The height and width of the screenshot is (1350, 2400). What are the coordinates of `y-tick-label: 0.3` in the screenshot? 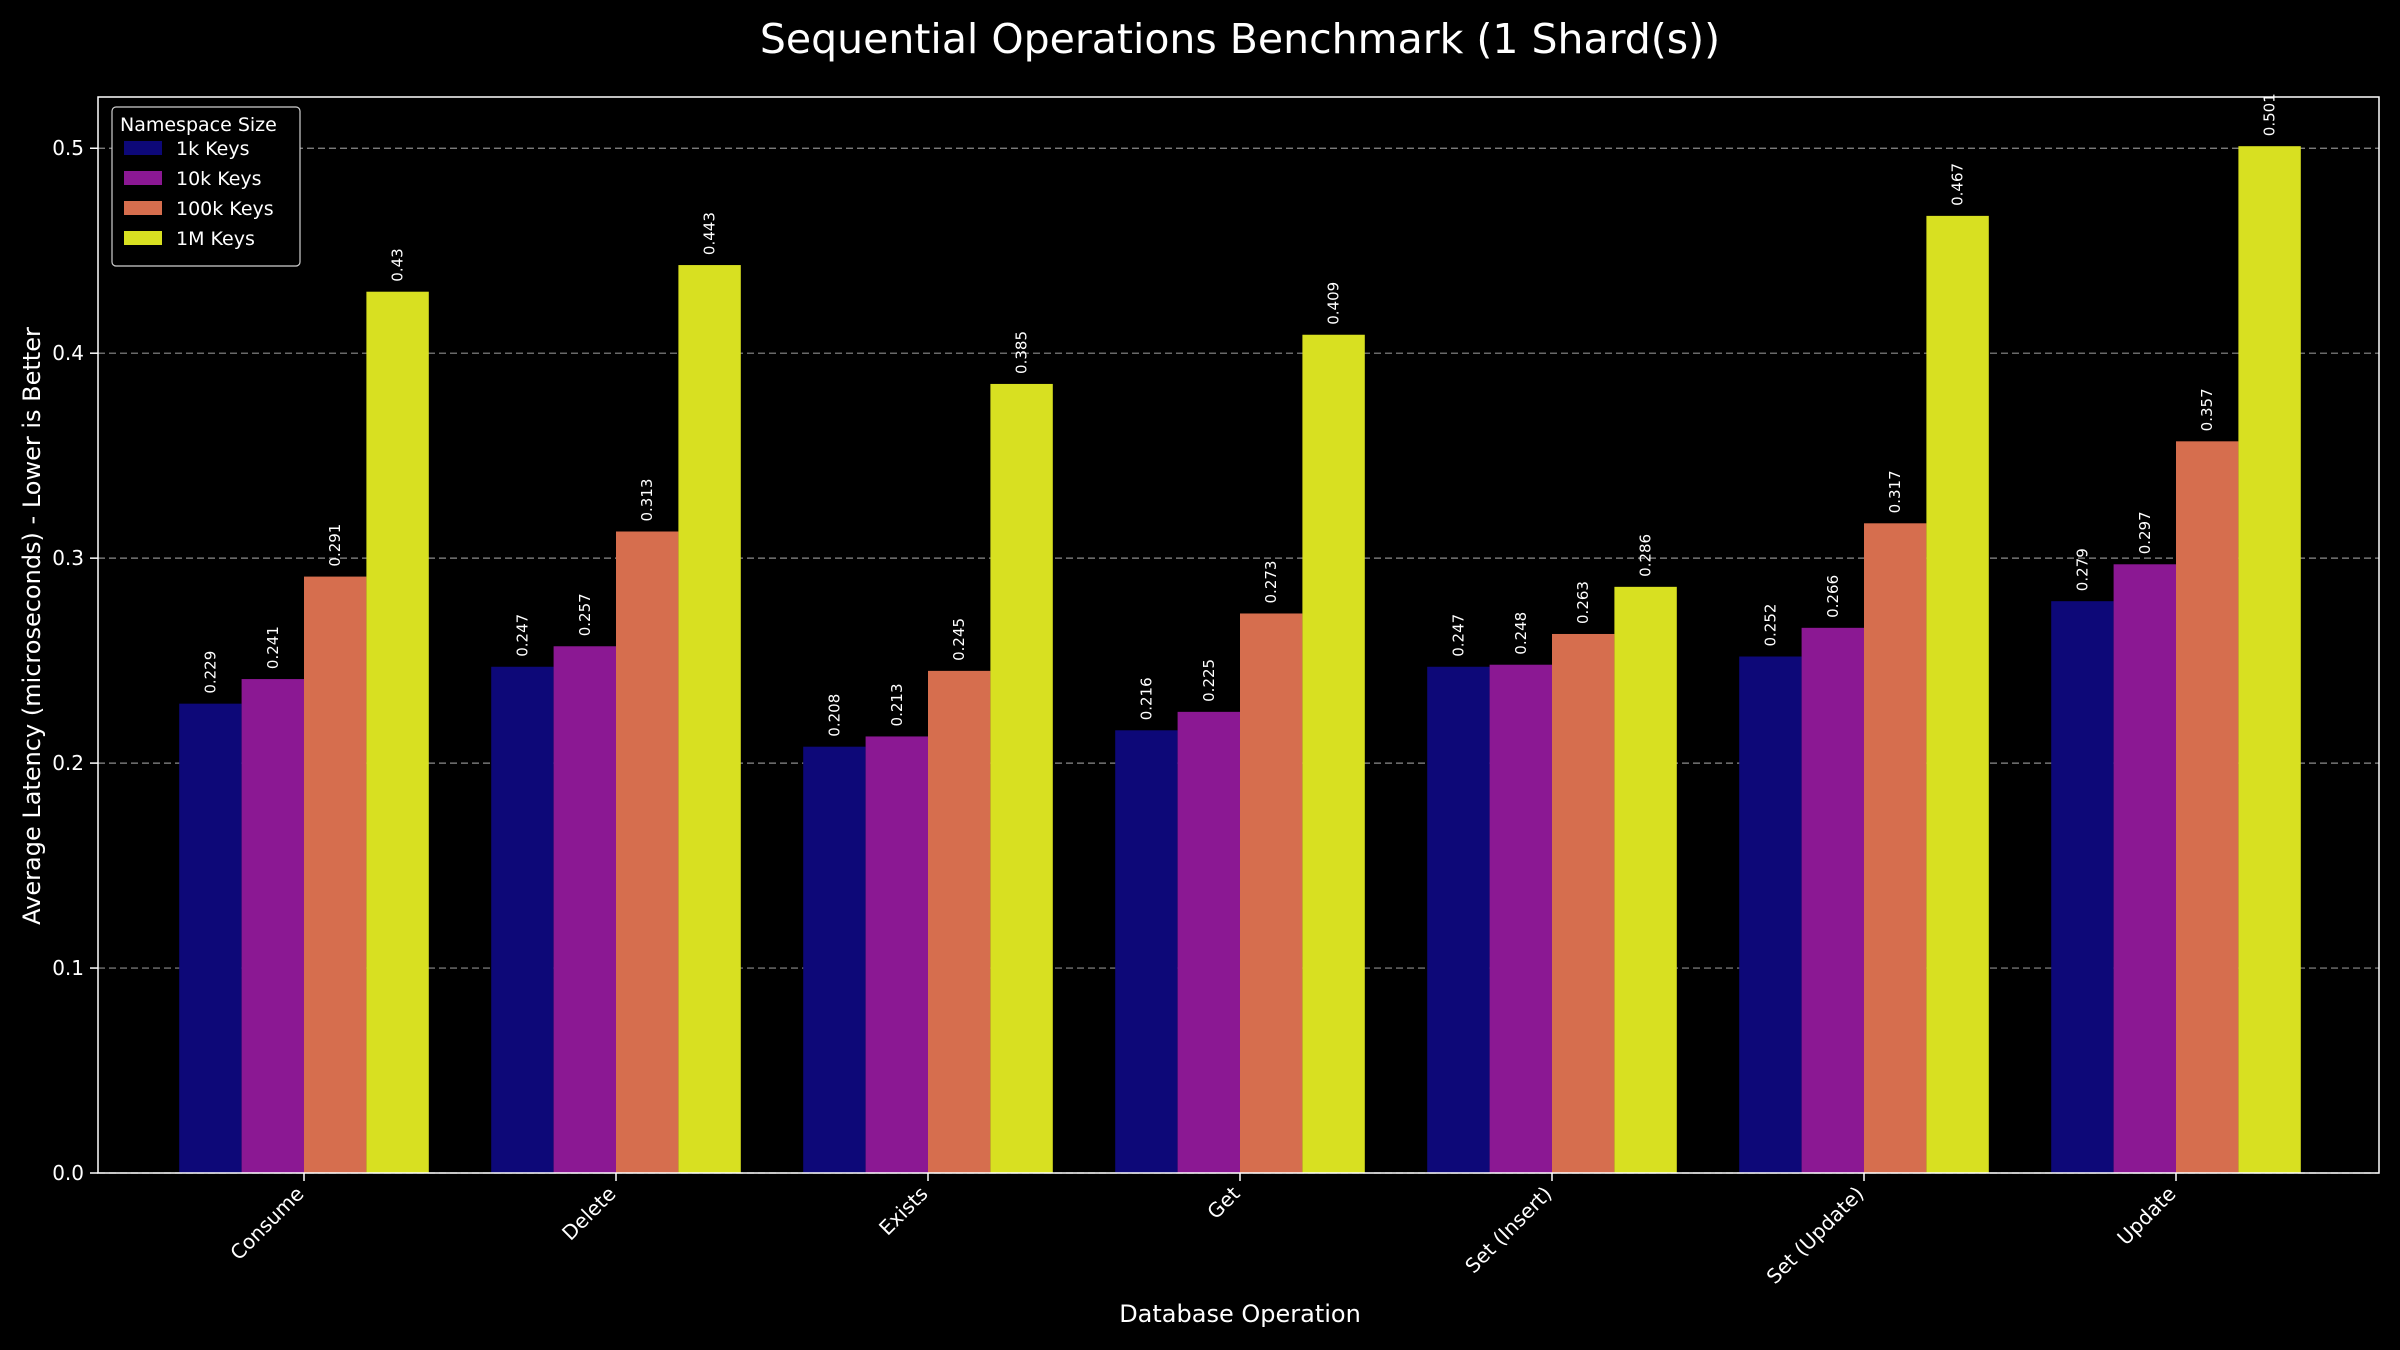 It's located at (68, 558).